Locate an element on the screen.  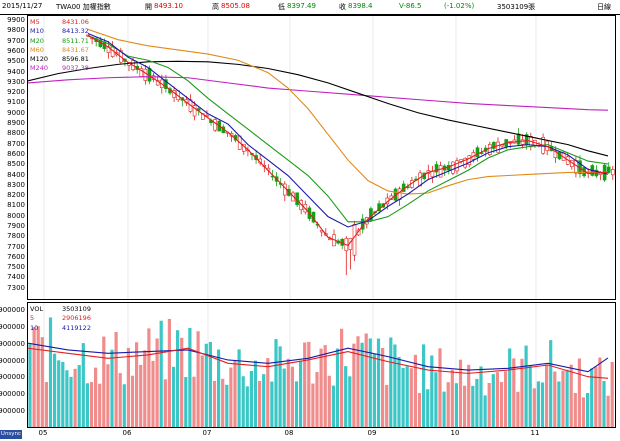
legend-value: 9037.38 is located at coordinates (75, 68).